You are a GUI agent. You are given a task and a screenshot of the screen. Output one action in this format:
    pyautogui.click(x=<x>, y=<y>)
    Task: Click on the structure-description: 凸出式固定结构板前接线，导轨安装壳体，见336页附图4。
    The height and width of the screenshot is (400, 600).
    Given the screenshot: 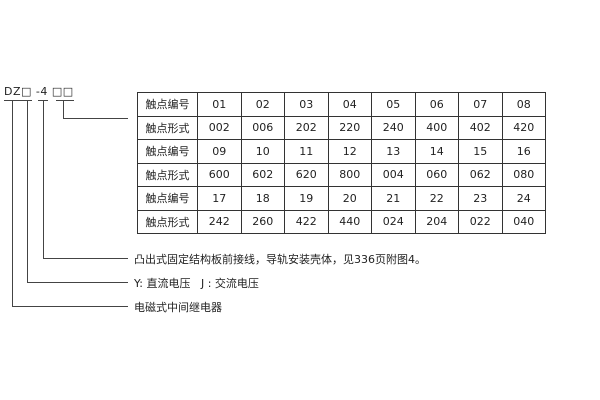 What is the action you would take?
    pyautogui.click(x=280, y=259)
    